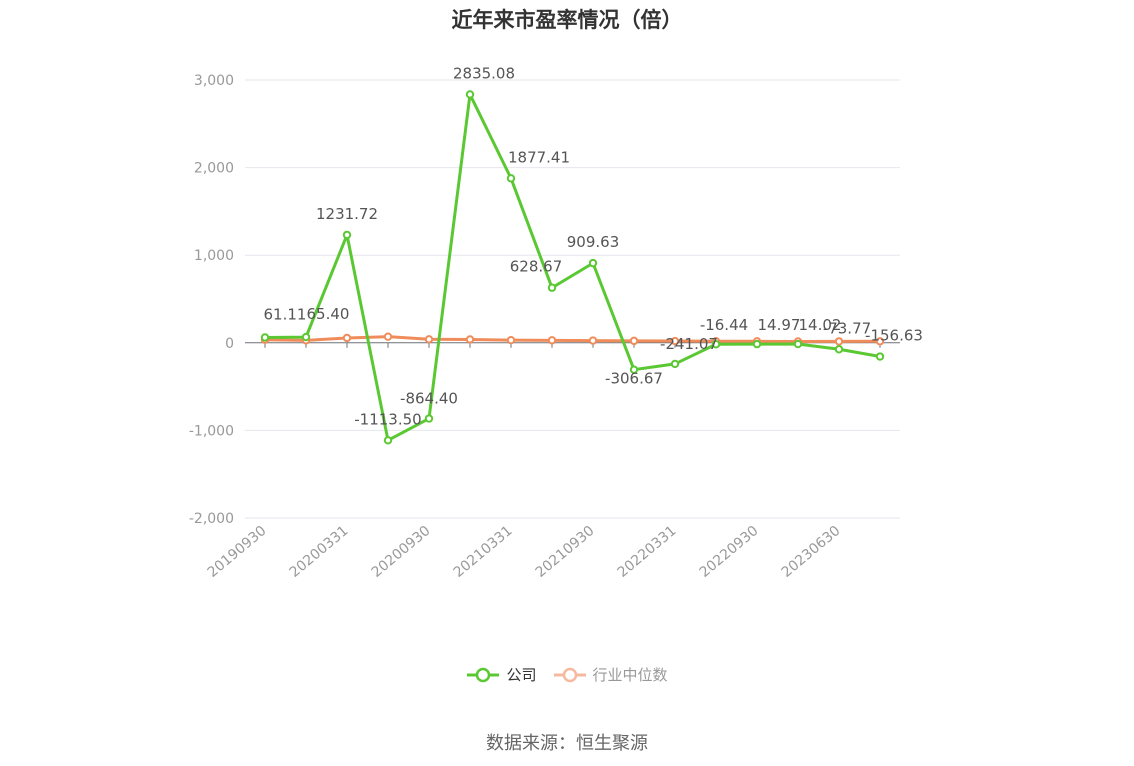  Describe the element at coordinates (229, 344) in the screenshot. I see `y-tick-label: 0` at that location.